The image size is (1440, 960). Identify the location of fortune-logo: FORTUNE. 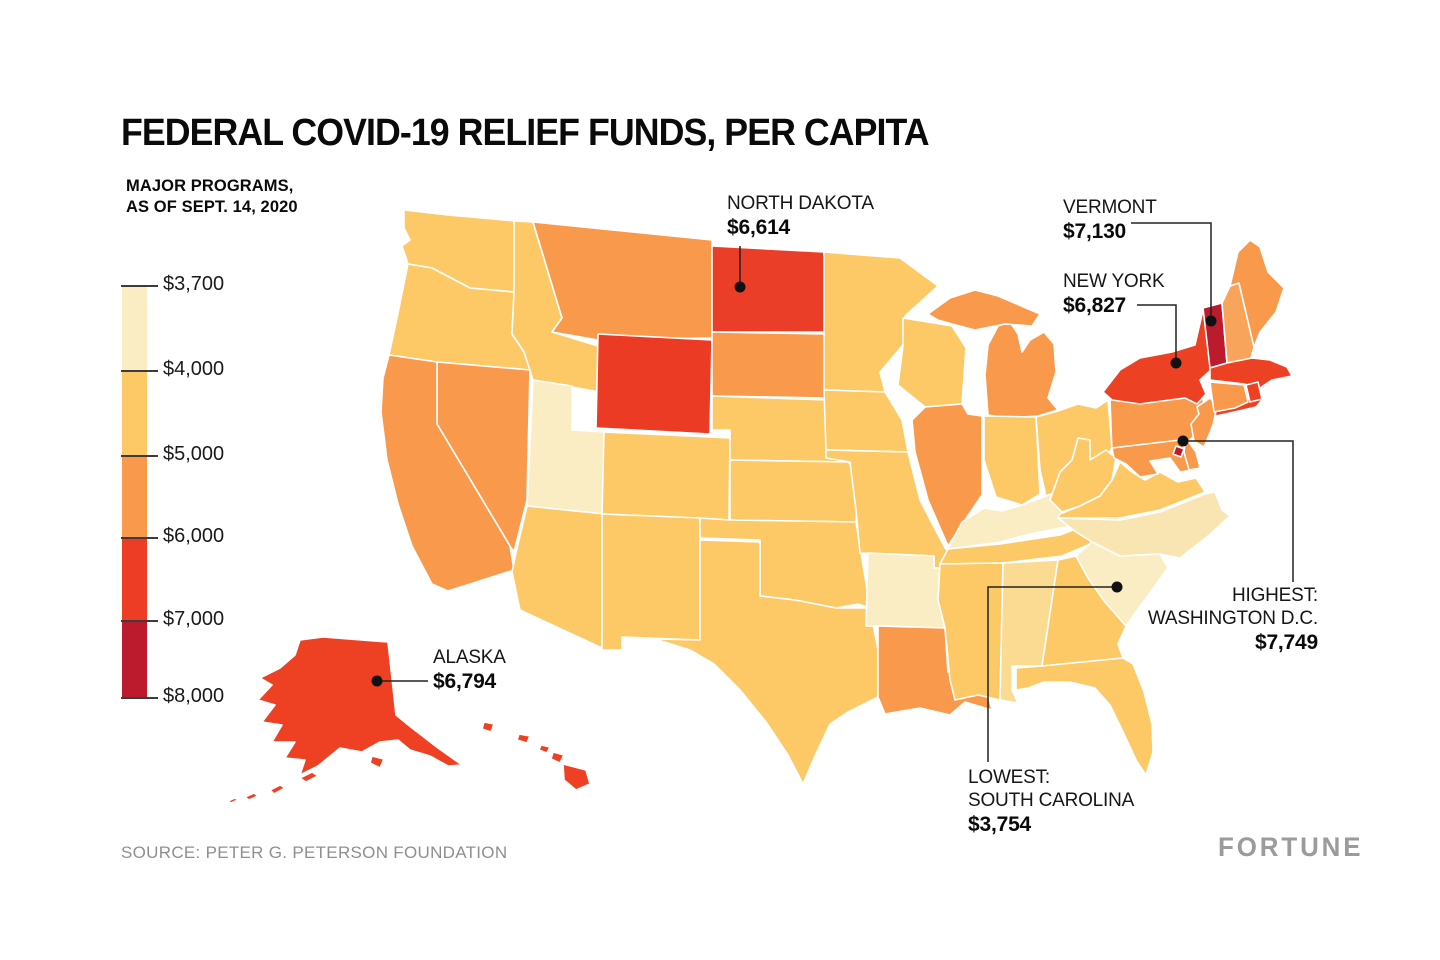
(1291, 847).